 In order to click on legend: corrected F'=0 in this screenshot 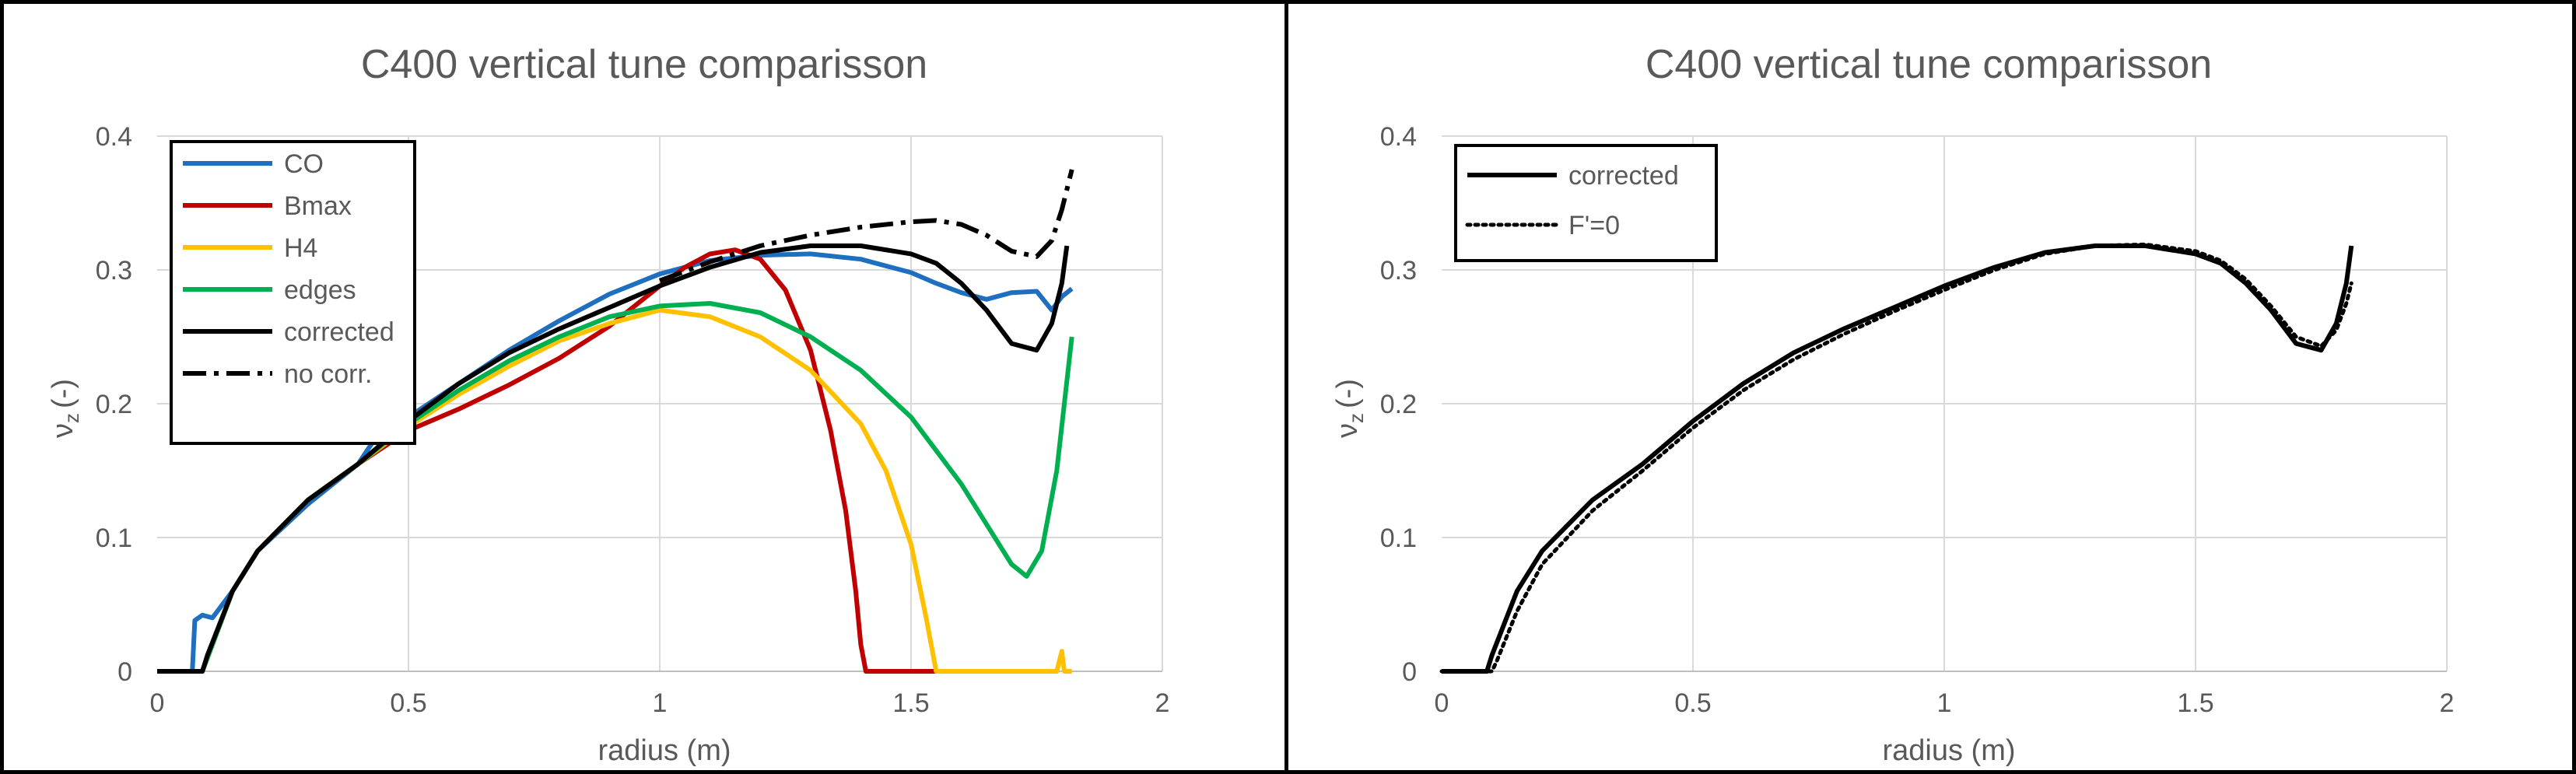, I will do `click(1586, 203)`.